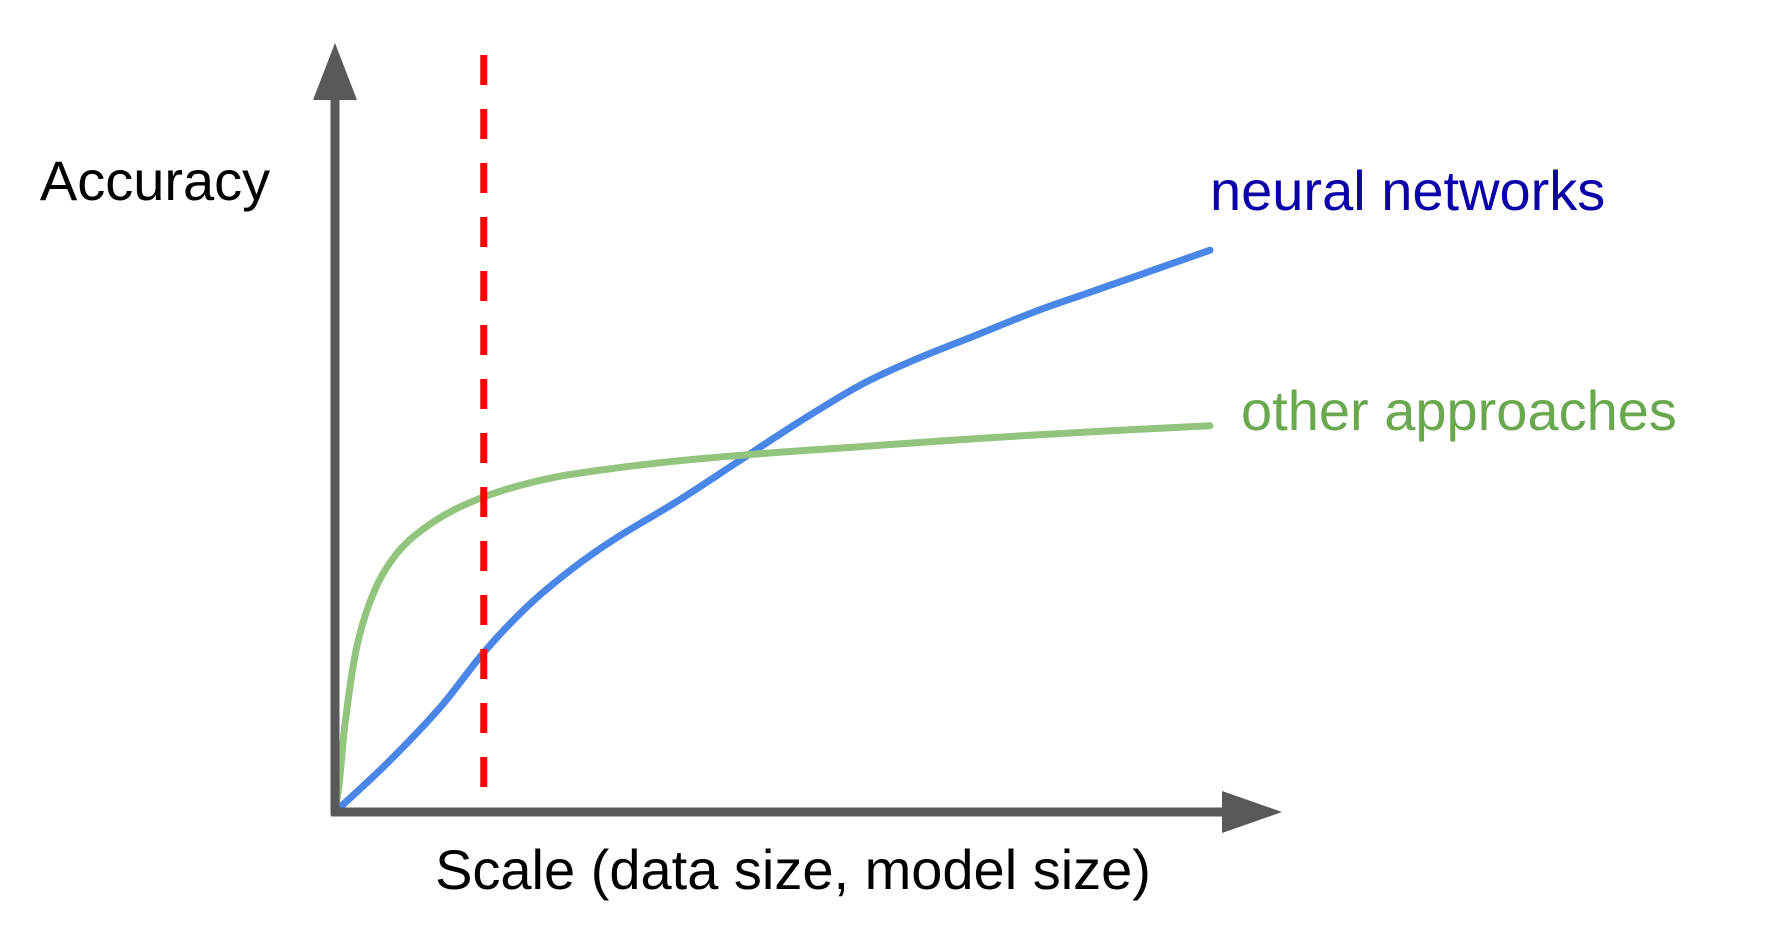 The image size is (1783, 925). I want to click on x-axis-label: Scale (data size, model size), so click(793, 869).